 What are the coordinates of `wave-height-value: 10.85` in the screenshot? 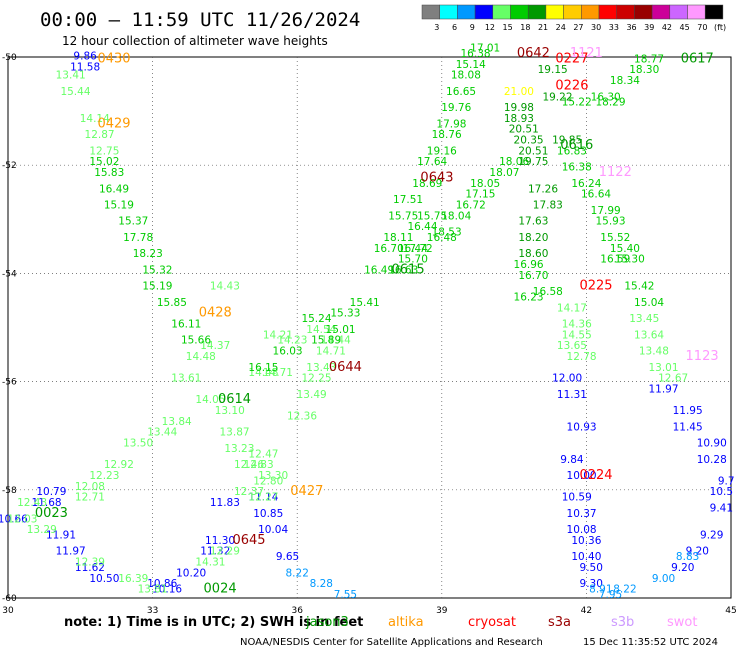 It's located at (268, 514).